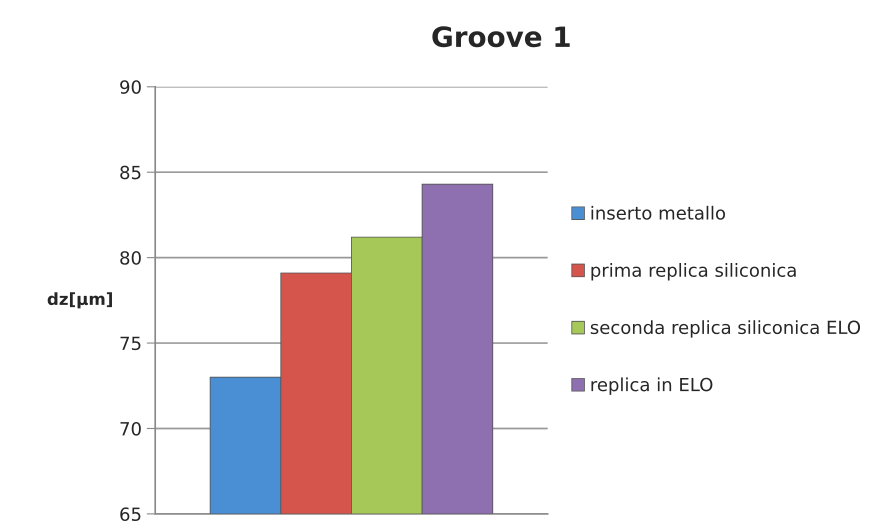 This screenshot has width=892, height=526. I want to click on y-tick-label: 85, so click(130, 173).